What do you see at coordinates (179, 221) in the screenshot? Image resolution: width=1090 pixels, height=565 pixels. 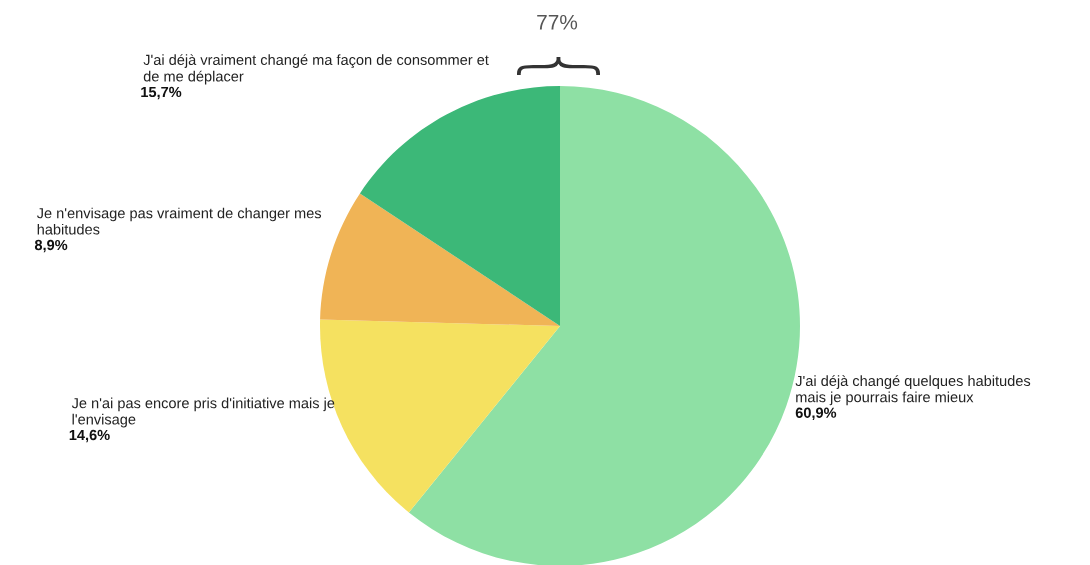 I see `slice-label: Je n'envisage pas vraiment de changer mes habitudes` at bounding box center [179, 221].